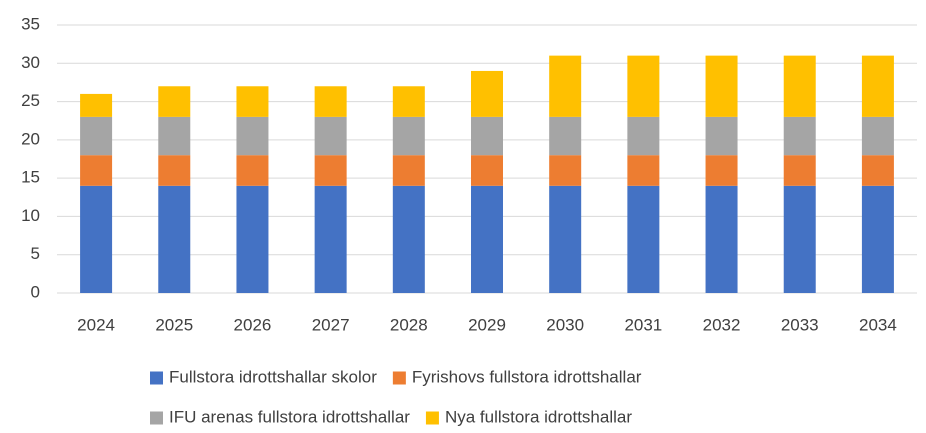 This screenshot has width=926, height=433. Describe the element at coordinates (96, 324) in the screenshot. I see `x-tick-label: 2024` at that location.